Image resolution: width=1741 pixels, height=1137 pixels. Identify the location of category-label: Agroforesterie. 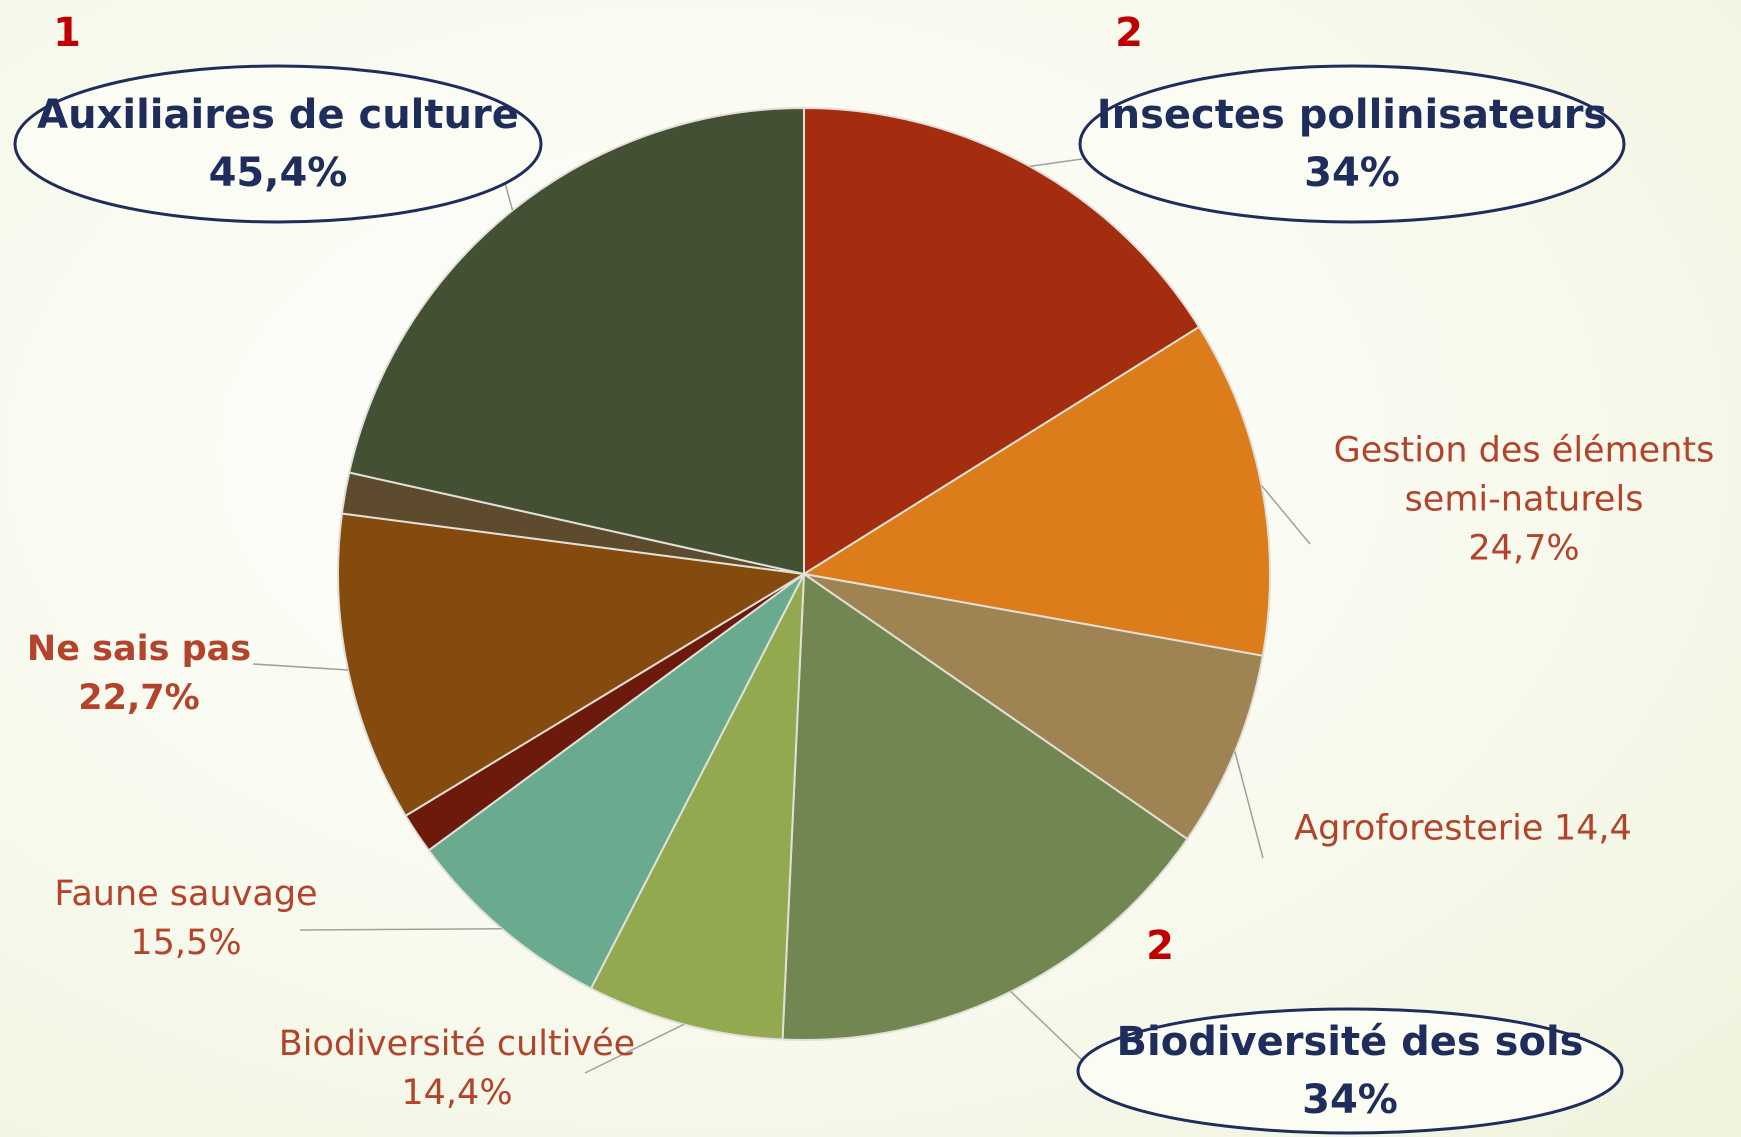
(1419, 828).